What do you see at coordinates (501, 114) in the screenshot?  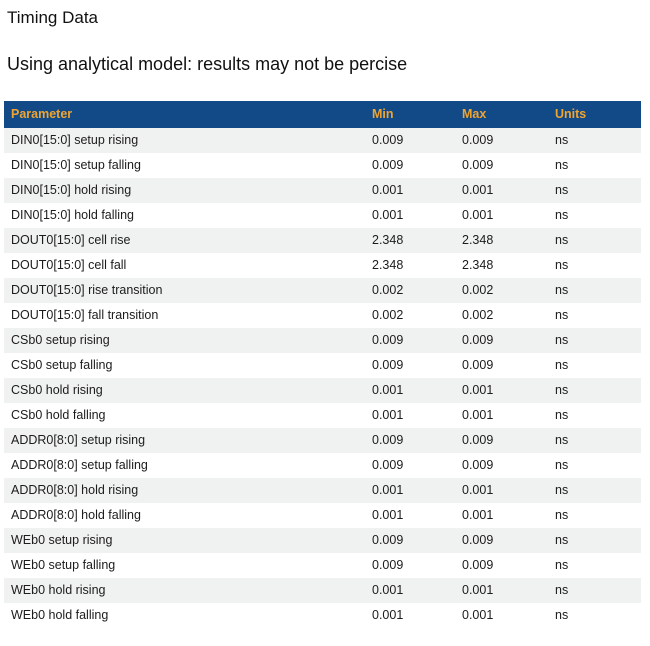 I see `column-header-max: Max` at bounding box center [501, 114].